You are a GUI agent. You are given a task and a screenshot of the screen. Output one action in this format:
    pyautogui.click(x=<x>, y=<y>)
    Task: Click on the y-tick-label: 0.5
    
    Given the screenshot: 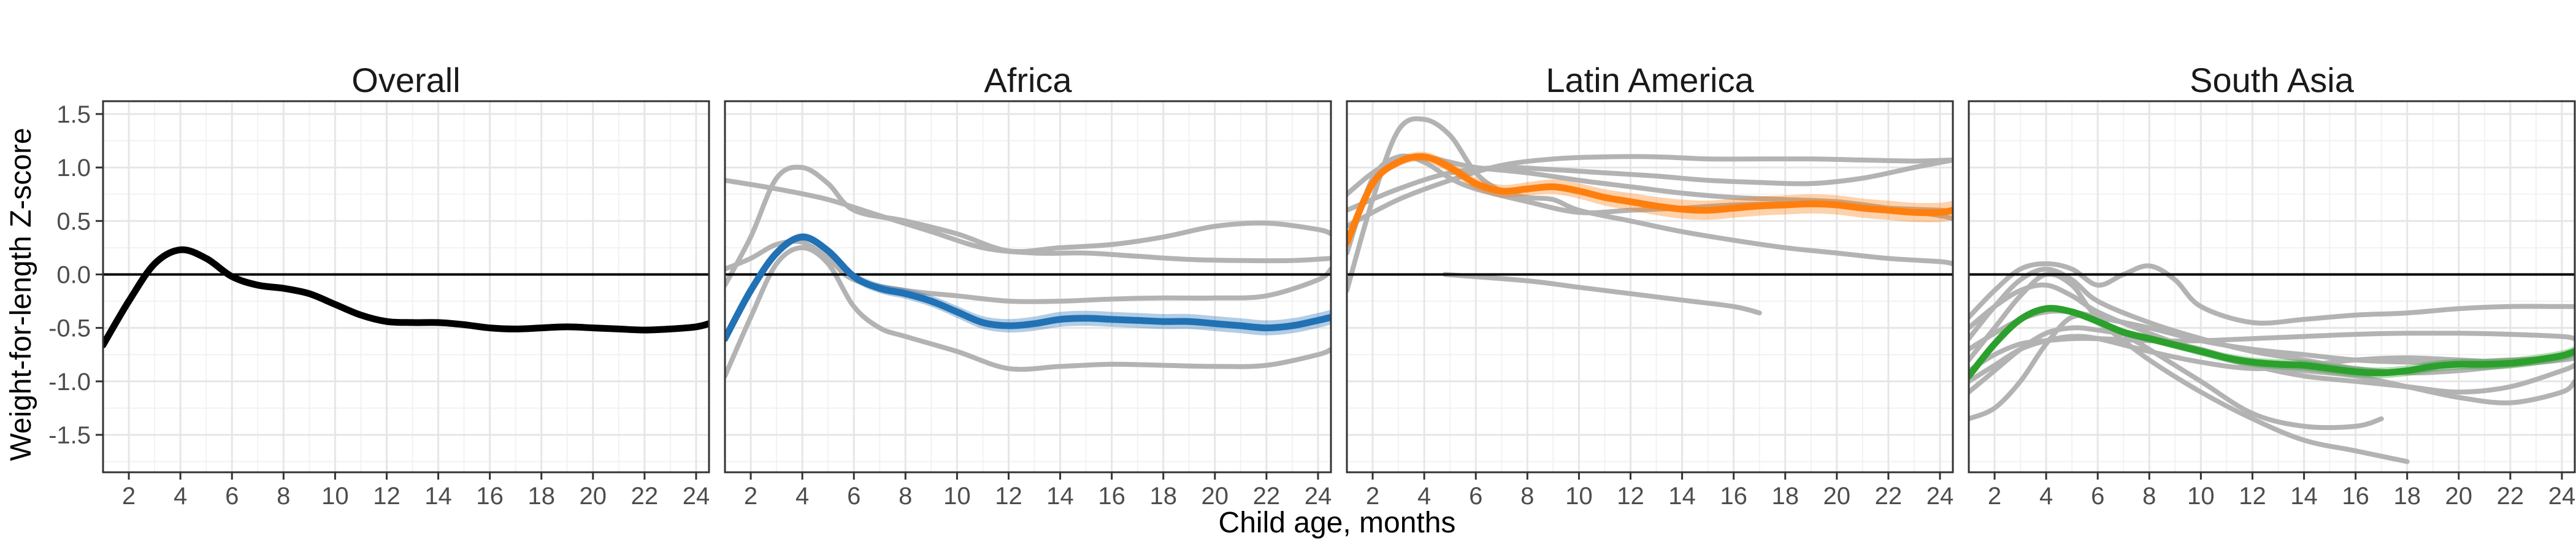 What is the action you would take?
    pyautogui.click(x=73, y=221)
    